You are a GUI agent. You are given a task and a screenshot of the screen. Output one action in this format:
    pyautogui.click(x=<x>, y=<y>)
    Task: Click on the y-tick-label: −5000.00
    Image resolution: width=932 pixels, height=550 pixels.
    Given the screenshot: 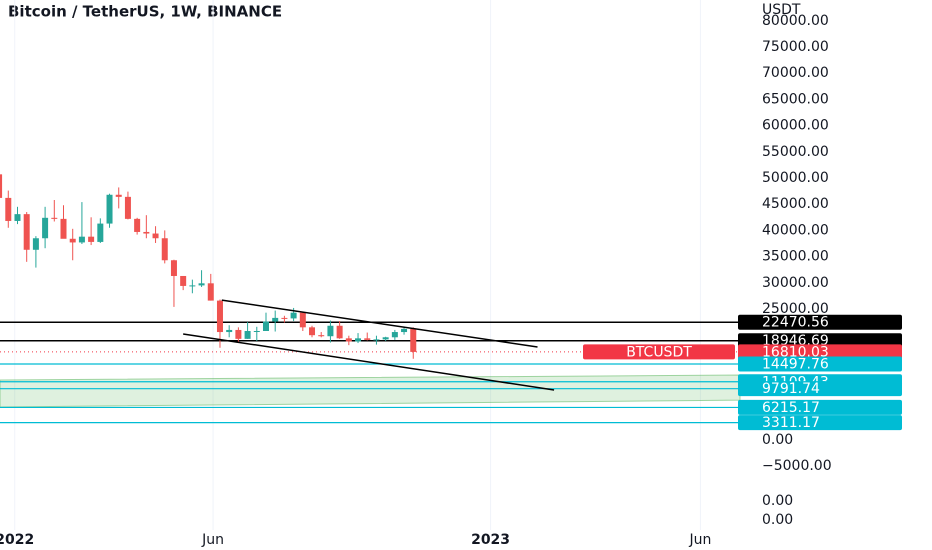 What is the action you would take?
    pyautogui.click(x=797, y=466)
    